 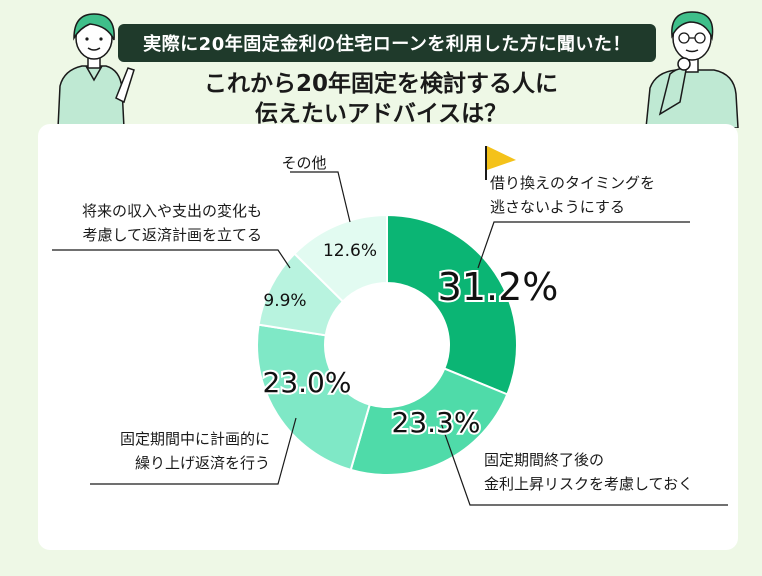 What do you see at coordinates (436, 422) in the screenshot?
I see `slice-value-label-2: 23.3%` at bounding box center [436, 422].